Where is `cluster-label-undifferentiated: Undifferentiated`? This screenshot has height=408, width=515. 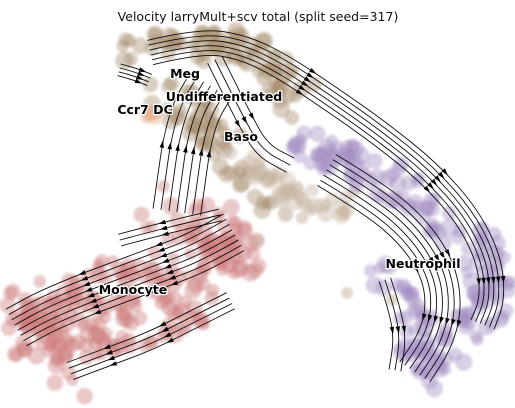 cluster-label-undifferentiated: Undifferentiated is located at coordinates (224, 96).